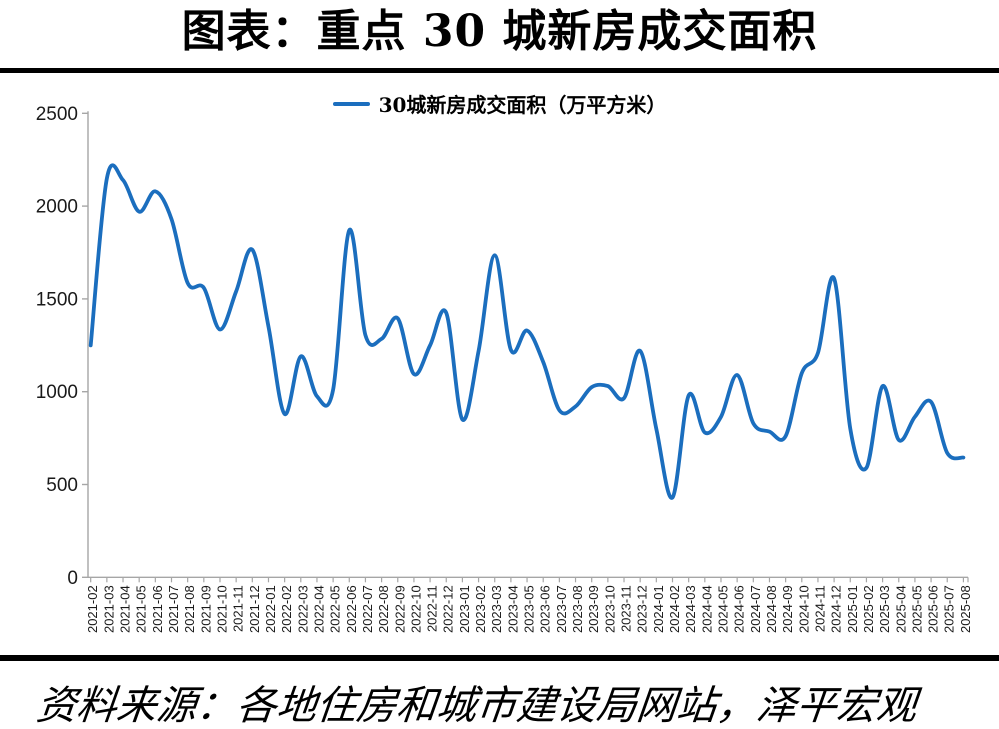  Describe the element at coordinates (464, 609) in the screenshot. I see `x-tick-label: 2023-01` at that location.